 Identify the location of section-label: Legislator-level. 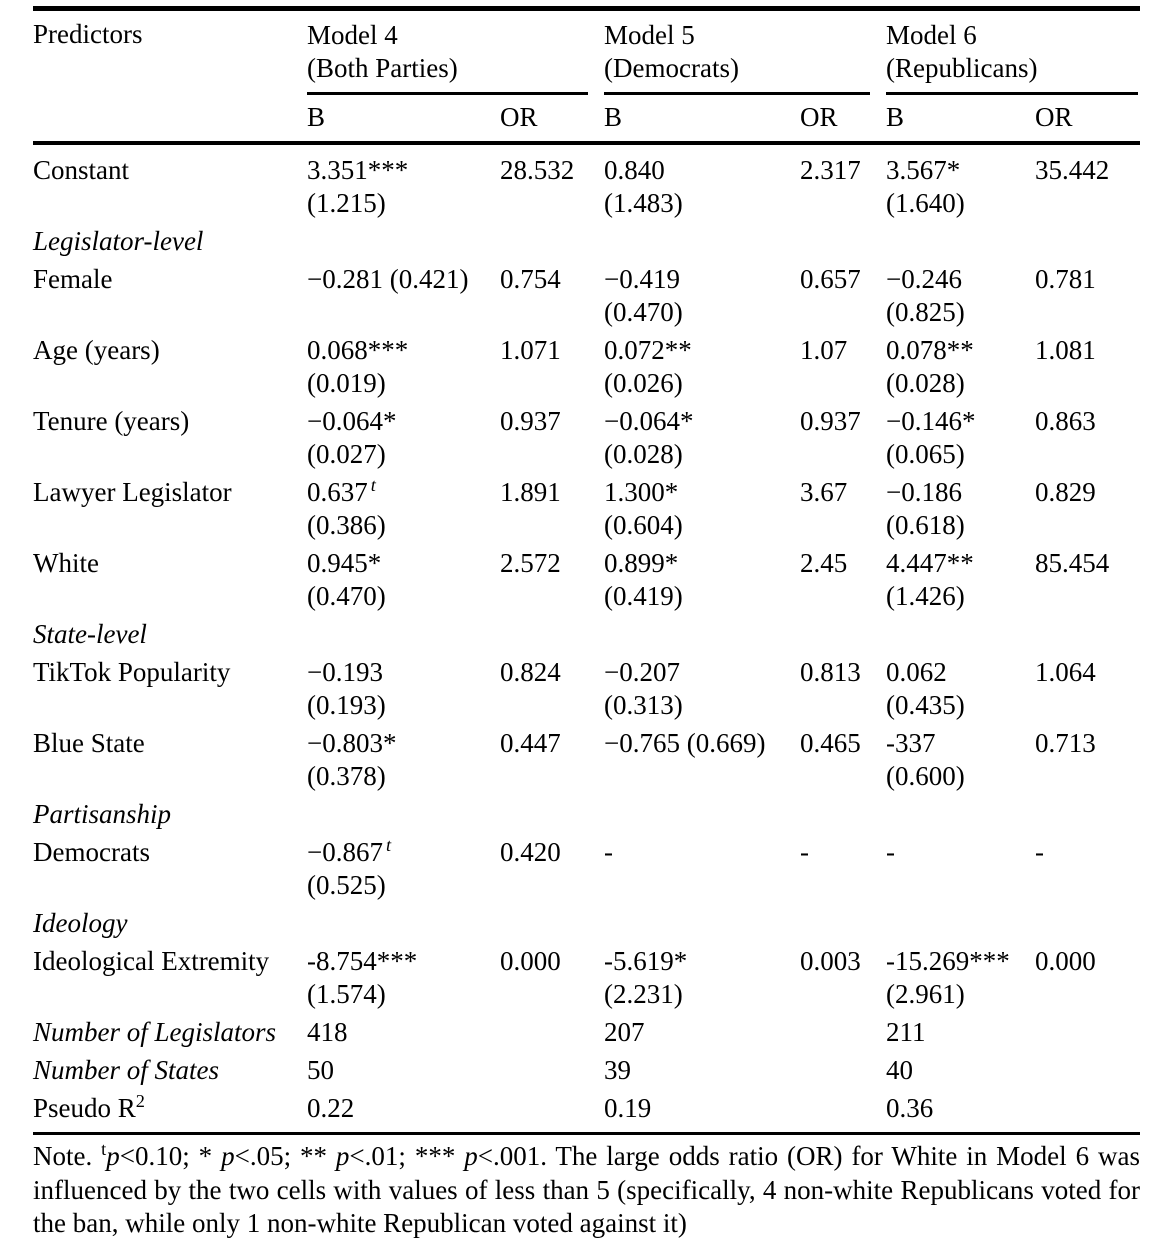
(118, 241).